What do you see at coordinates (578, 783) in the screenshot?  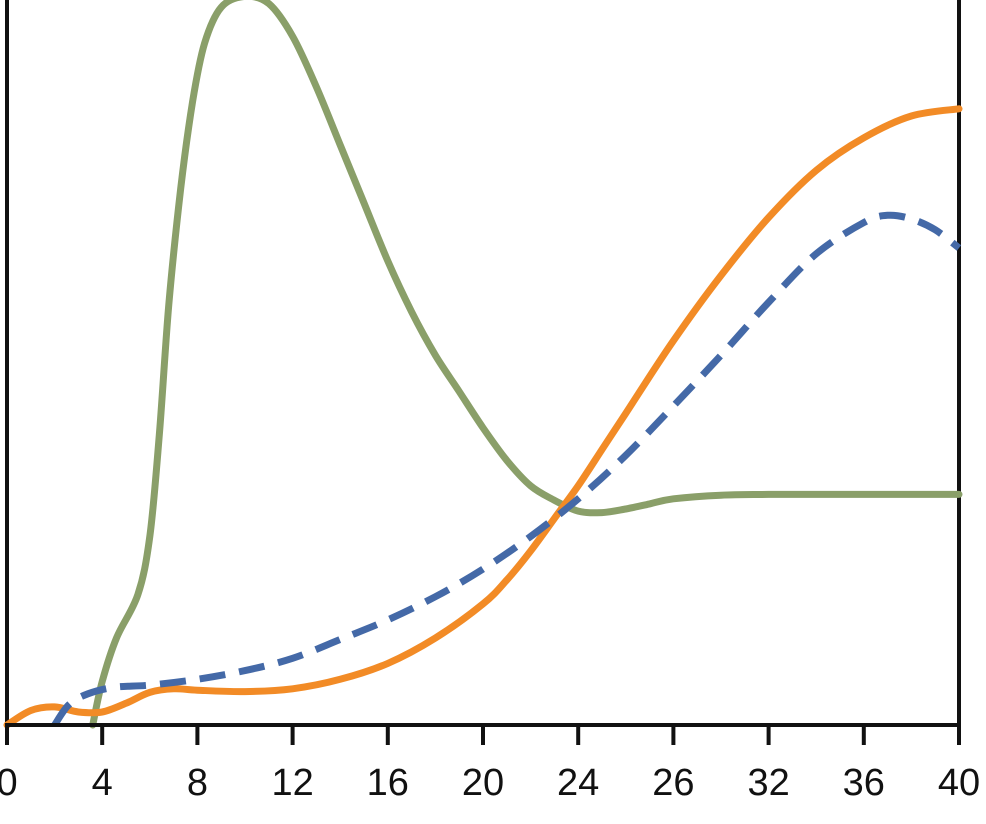 I see `x-tick-label: 24` at bounding box center [578, 783].